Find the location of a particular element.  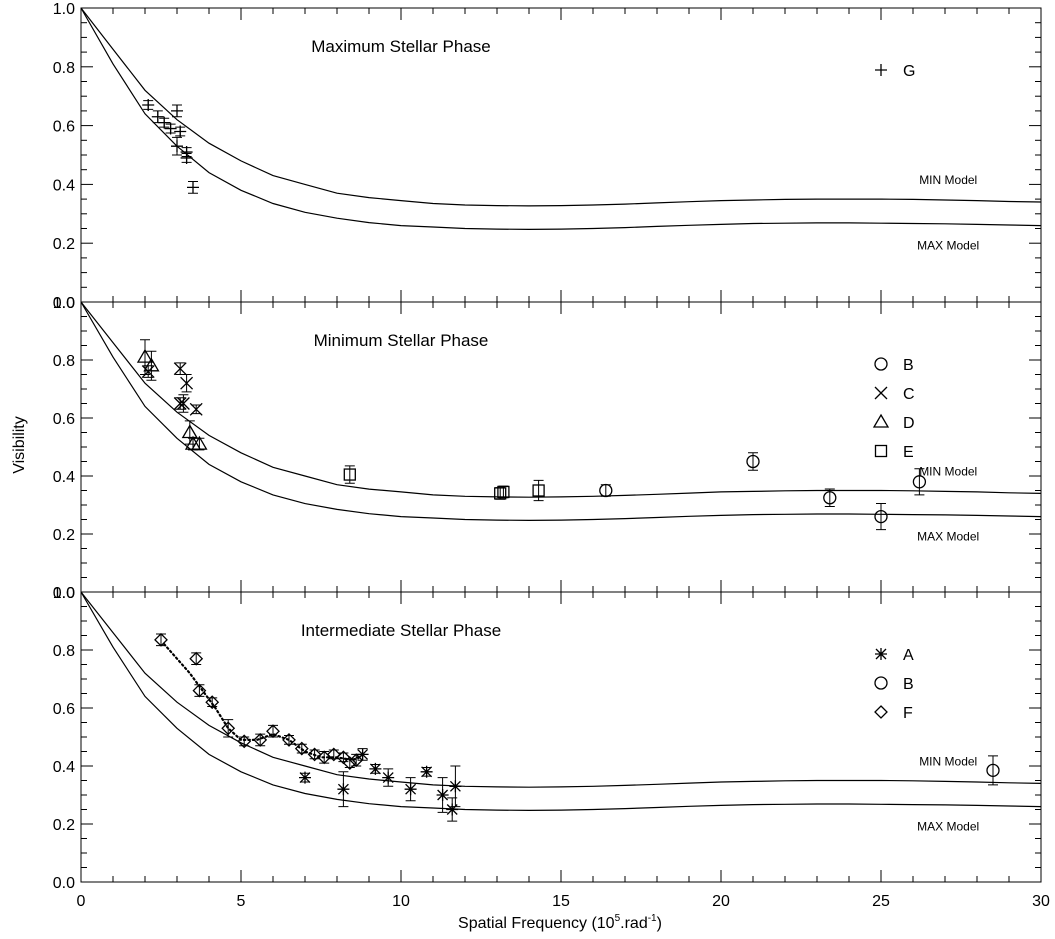

series-D is located at coordinates (172, 395).